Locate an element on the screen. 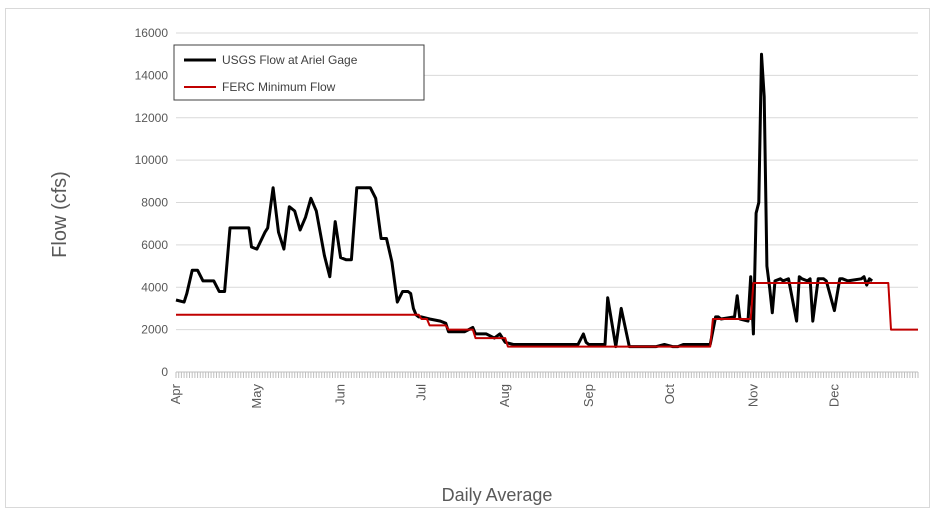  y-tick-label: 8000 is located at coordinates (154, 203).